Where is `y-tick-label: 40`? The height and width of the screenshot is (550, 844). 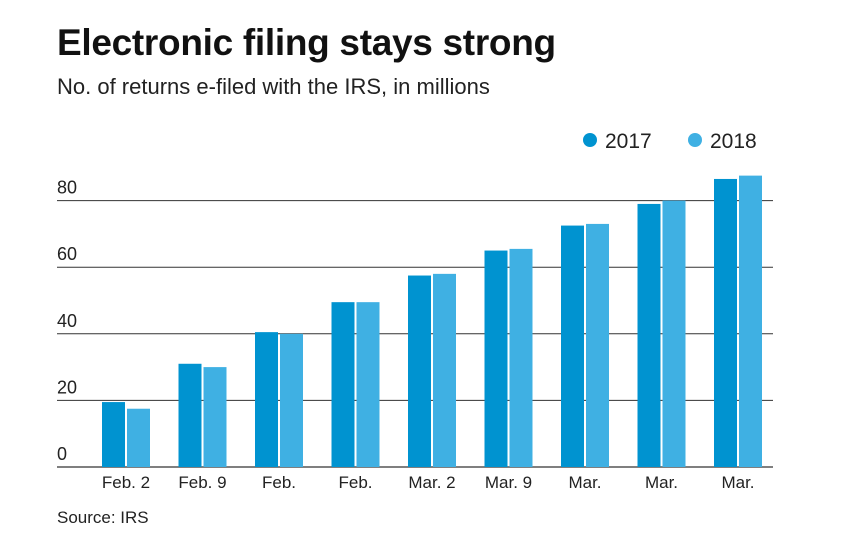
y-tick-label: 40 is located at coordinates (67, 321).